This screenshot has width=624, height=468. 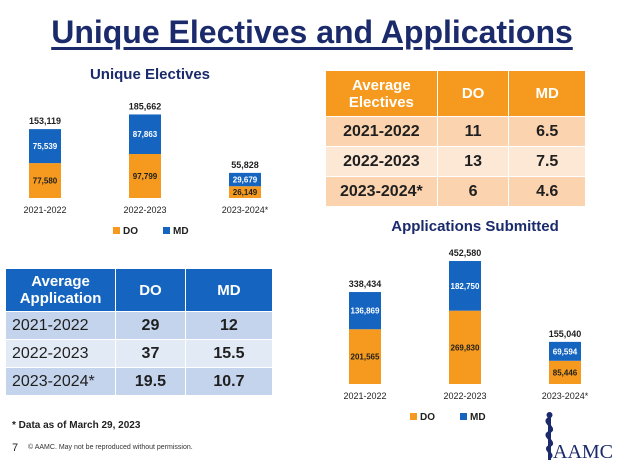 I want to click on total-label: 338,434, so click(x=365, y=284).